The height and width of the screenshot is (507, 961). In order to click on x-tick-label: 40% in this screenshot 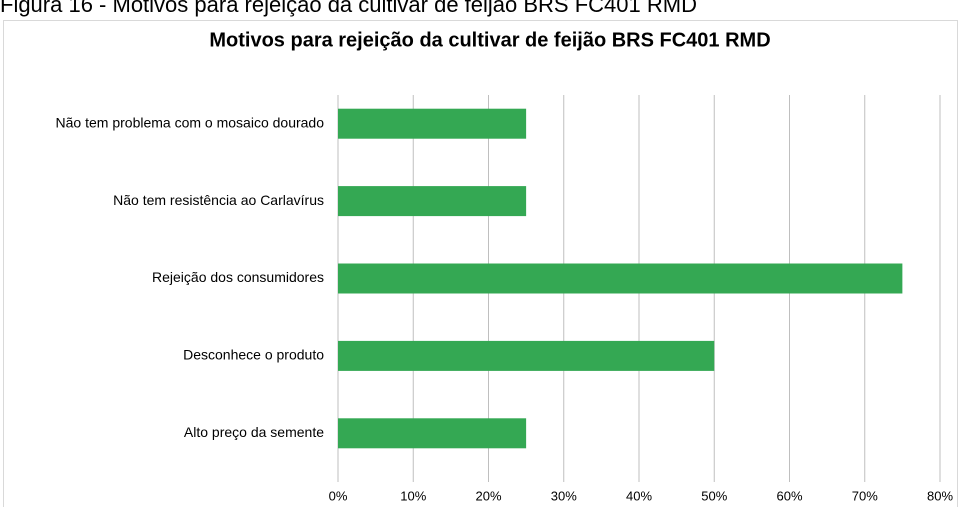, I will do `click(639, 495)`.